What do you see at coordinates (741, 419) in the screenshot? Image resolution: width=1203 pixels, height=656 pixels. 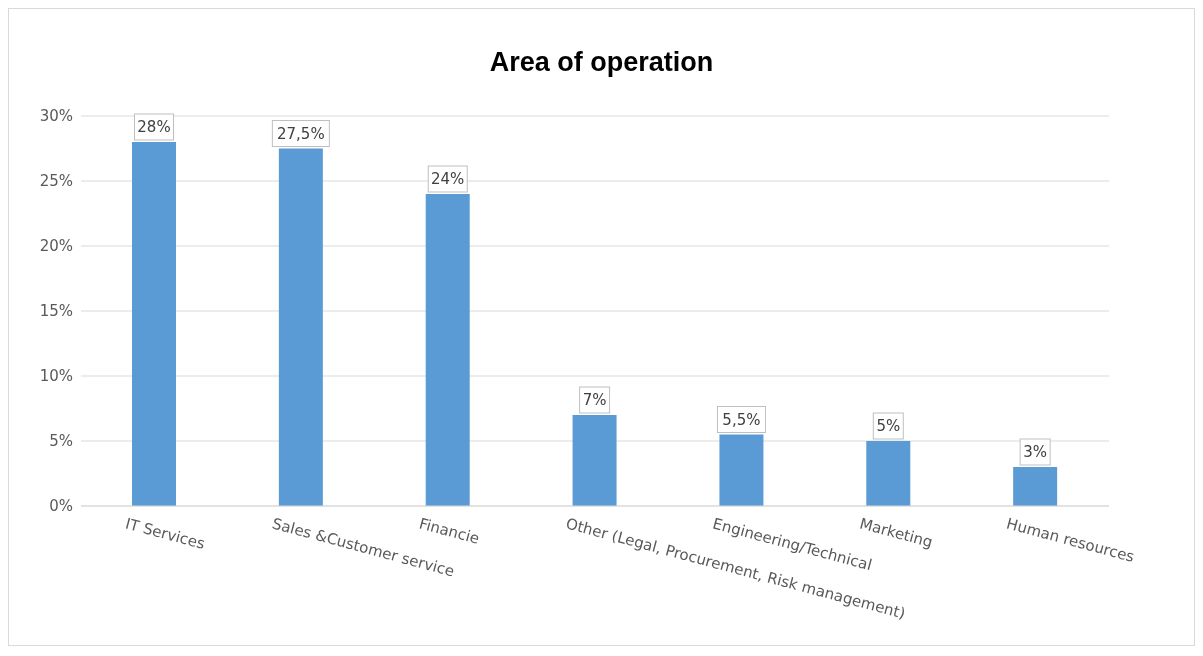 I see `data-label: 5,5%` at bounding box center [741, 419].